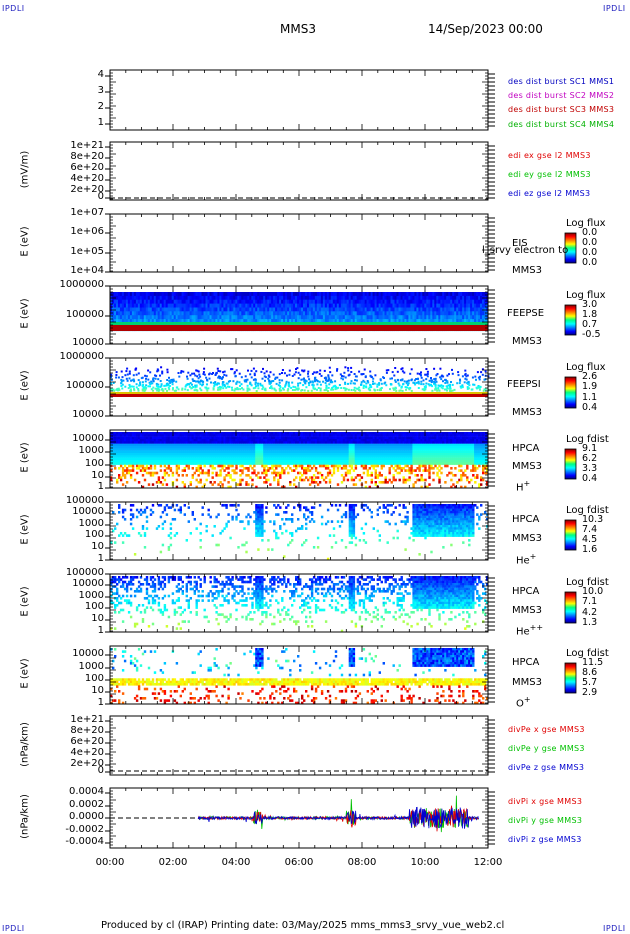  I want to click on colorbar, so click(570, 248).